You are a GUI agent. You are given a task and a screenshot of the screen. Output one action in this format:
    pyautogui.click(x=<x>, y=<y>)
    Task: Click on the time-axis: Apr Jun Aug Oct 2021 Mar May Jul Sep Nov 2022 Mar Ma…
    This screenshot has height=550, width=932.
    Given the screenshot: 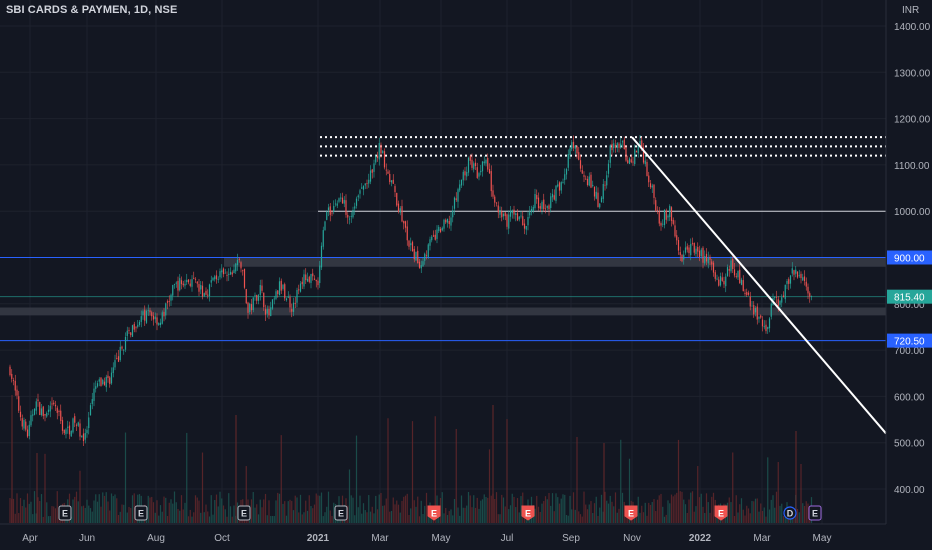 What is the action you would take?
    pyautogui.click(x=426, y=538)
    